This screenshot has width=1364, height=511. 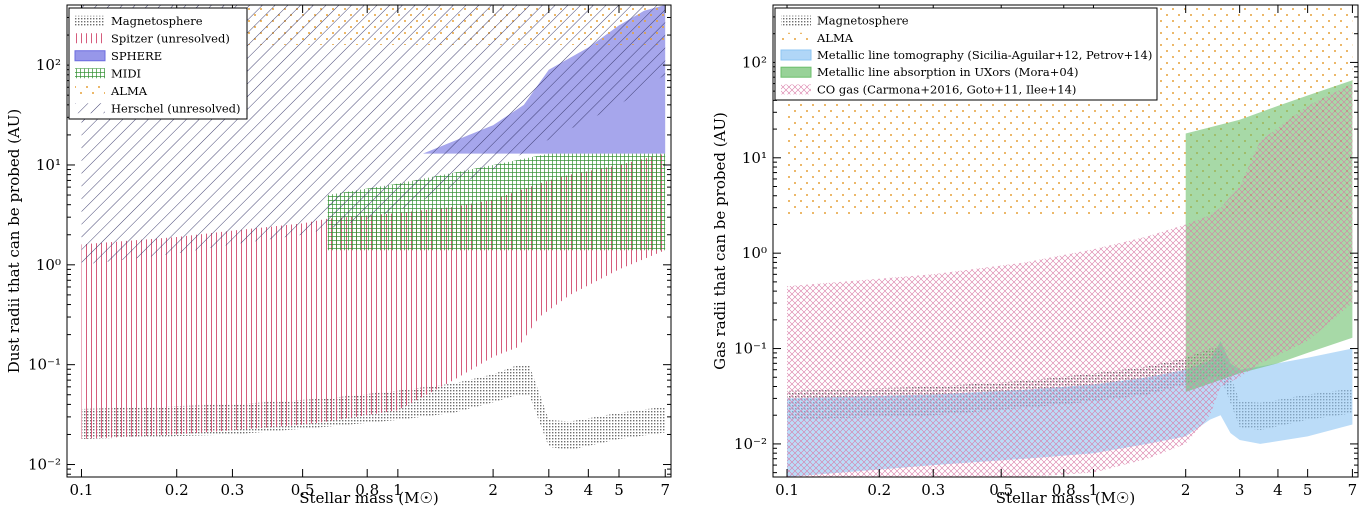 I want to click on legend-label-co-gas-carmona-2016-goto-11-ilee-14: CO gas (Carmona+2016, Goto+11, Ilee+14), so click(x=946, y=89).